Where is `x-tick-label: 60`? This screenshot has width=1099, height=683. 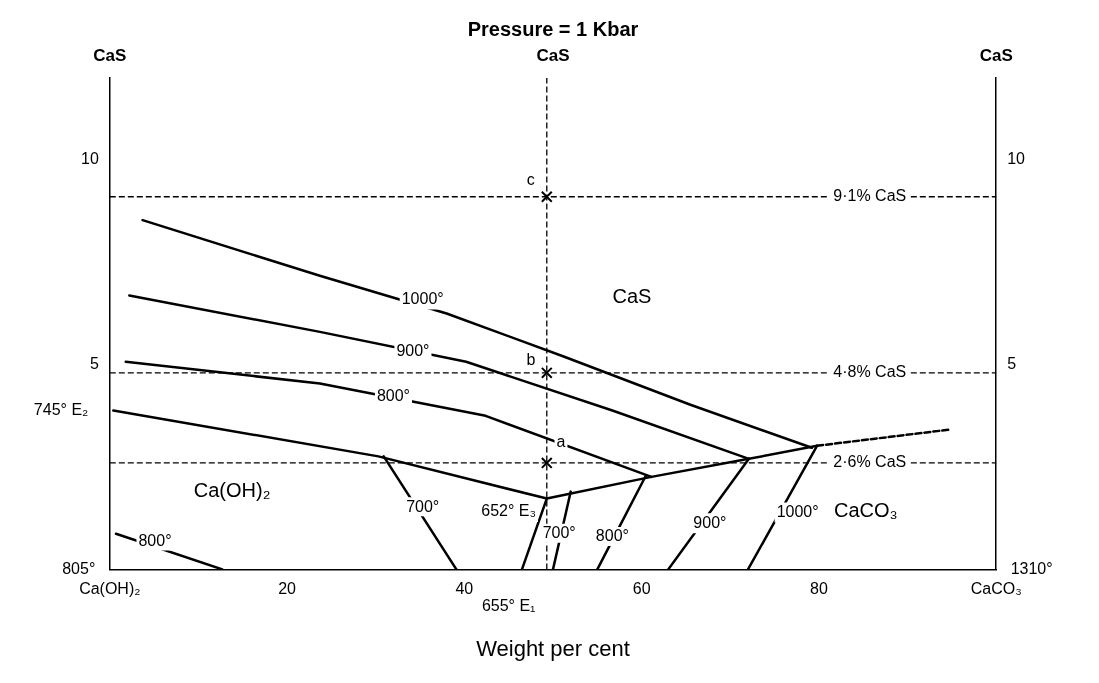
x-tick-label: 60 is located at coordinates (641, 589).